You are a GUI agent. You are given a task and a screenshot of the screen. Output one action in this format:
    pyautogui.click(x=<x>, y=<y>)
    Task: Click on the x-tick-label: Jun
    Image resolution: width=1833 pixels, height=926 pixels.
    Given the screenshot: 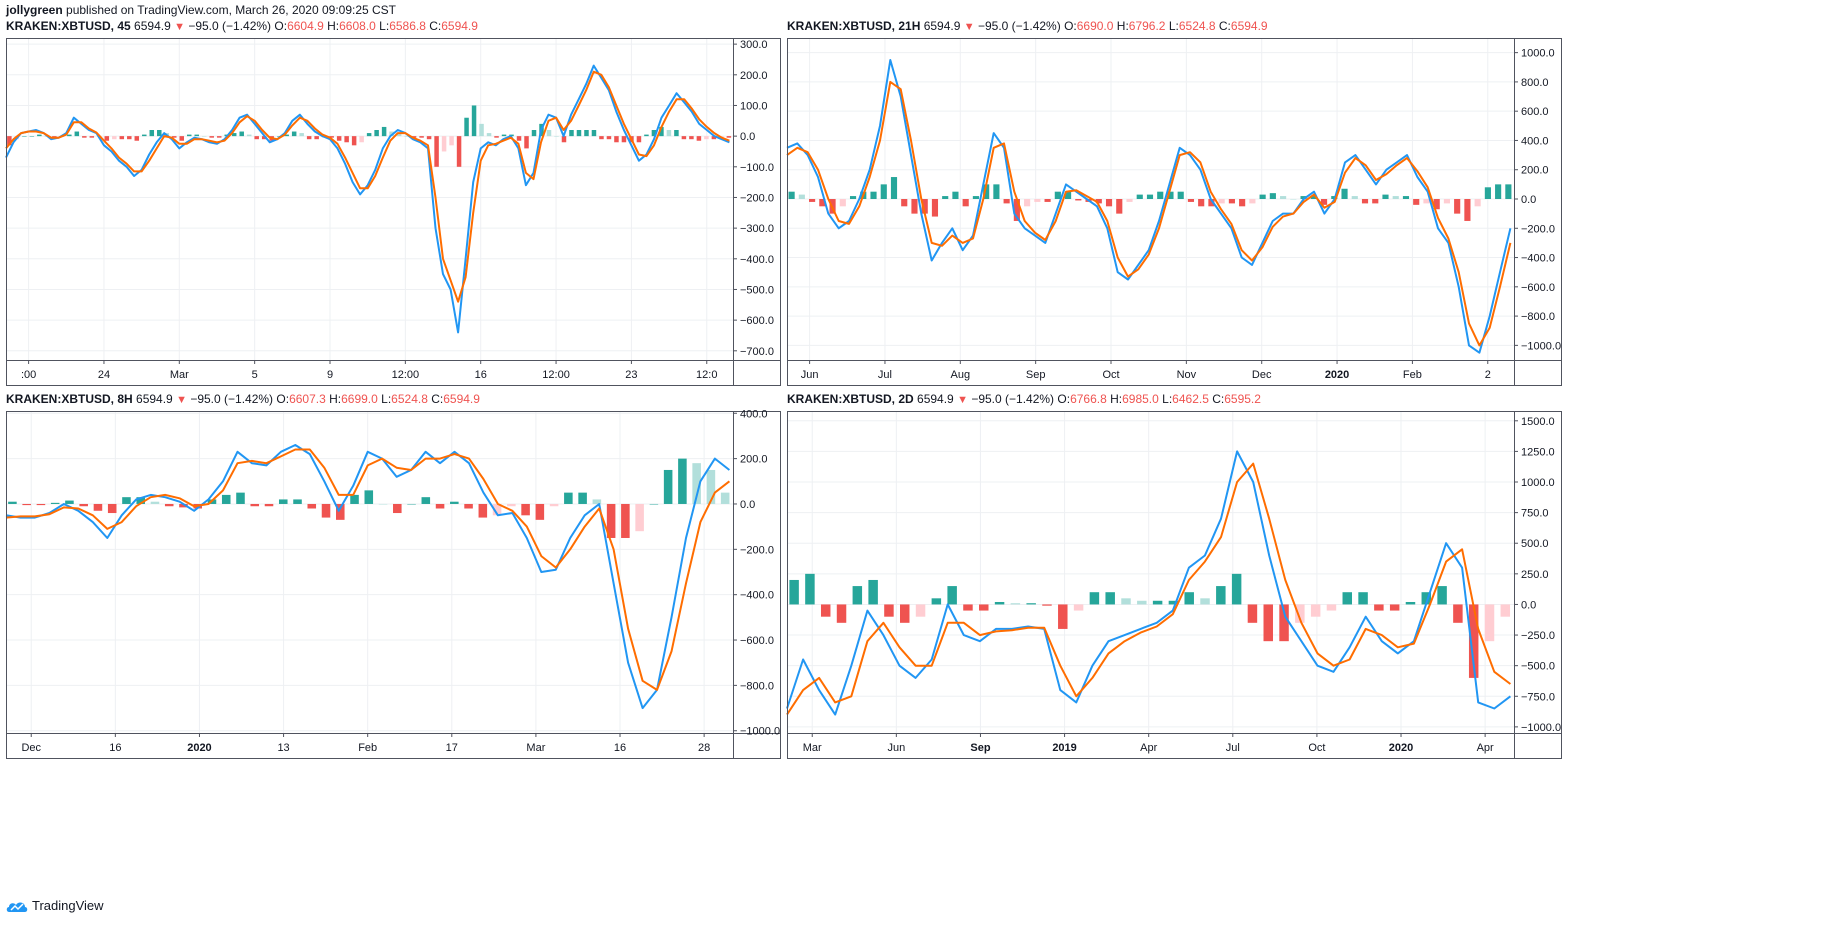 What is the action you would take?
    pyautogui.click(x=810, y=375)
    